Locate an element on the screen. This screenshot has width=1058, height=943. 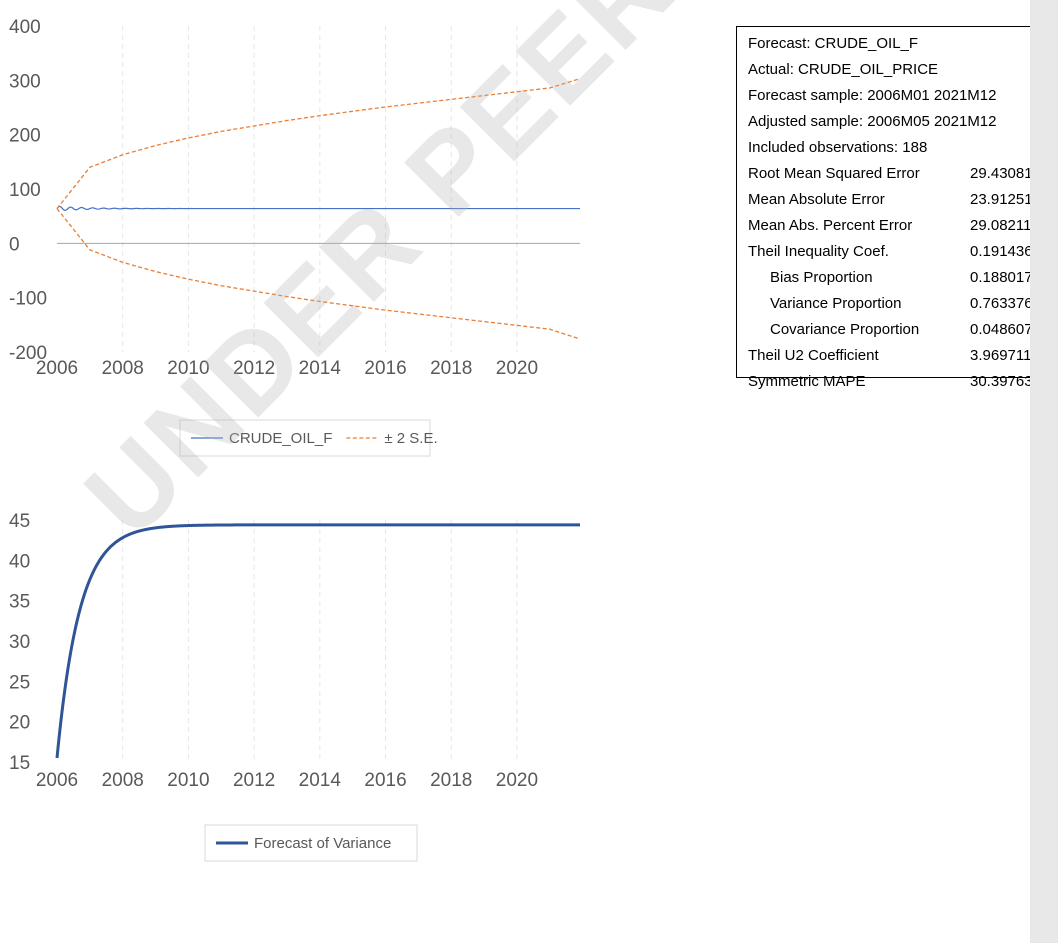
stats-header-line: Adjusted sample: 2006M05 2021M12 is located at coordinates (872, 121).